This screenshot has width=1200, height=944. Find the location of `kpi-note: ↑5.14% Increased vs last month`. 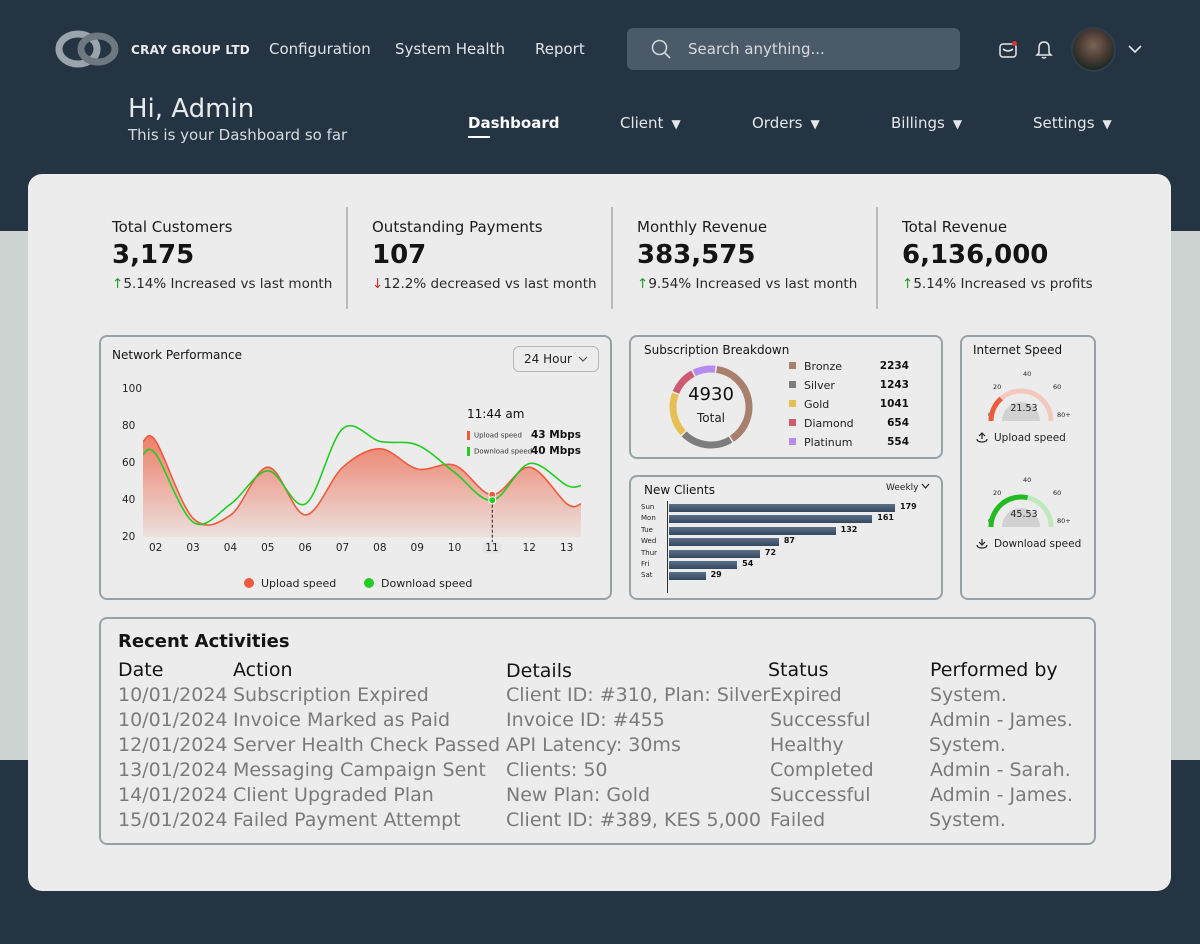

kpi-note: ↑5.14% Increased vs last month is located at coordinates (222, 284).